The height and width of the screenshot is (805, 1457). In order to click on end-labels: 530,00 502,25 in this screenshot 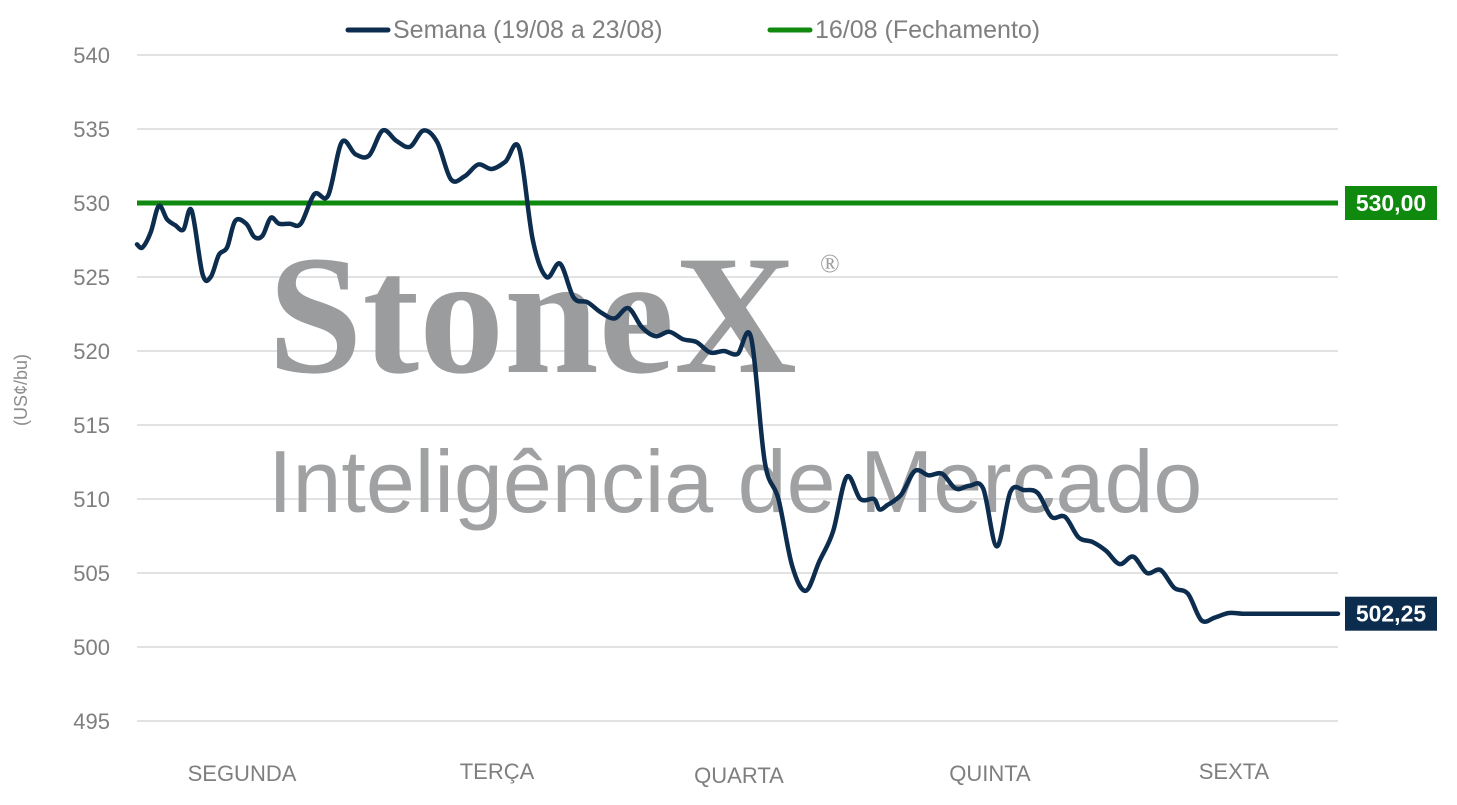, I will do `click(1391, 408)`.